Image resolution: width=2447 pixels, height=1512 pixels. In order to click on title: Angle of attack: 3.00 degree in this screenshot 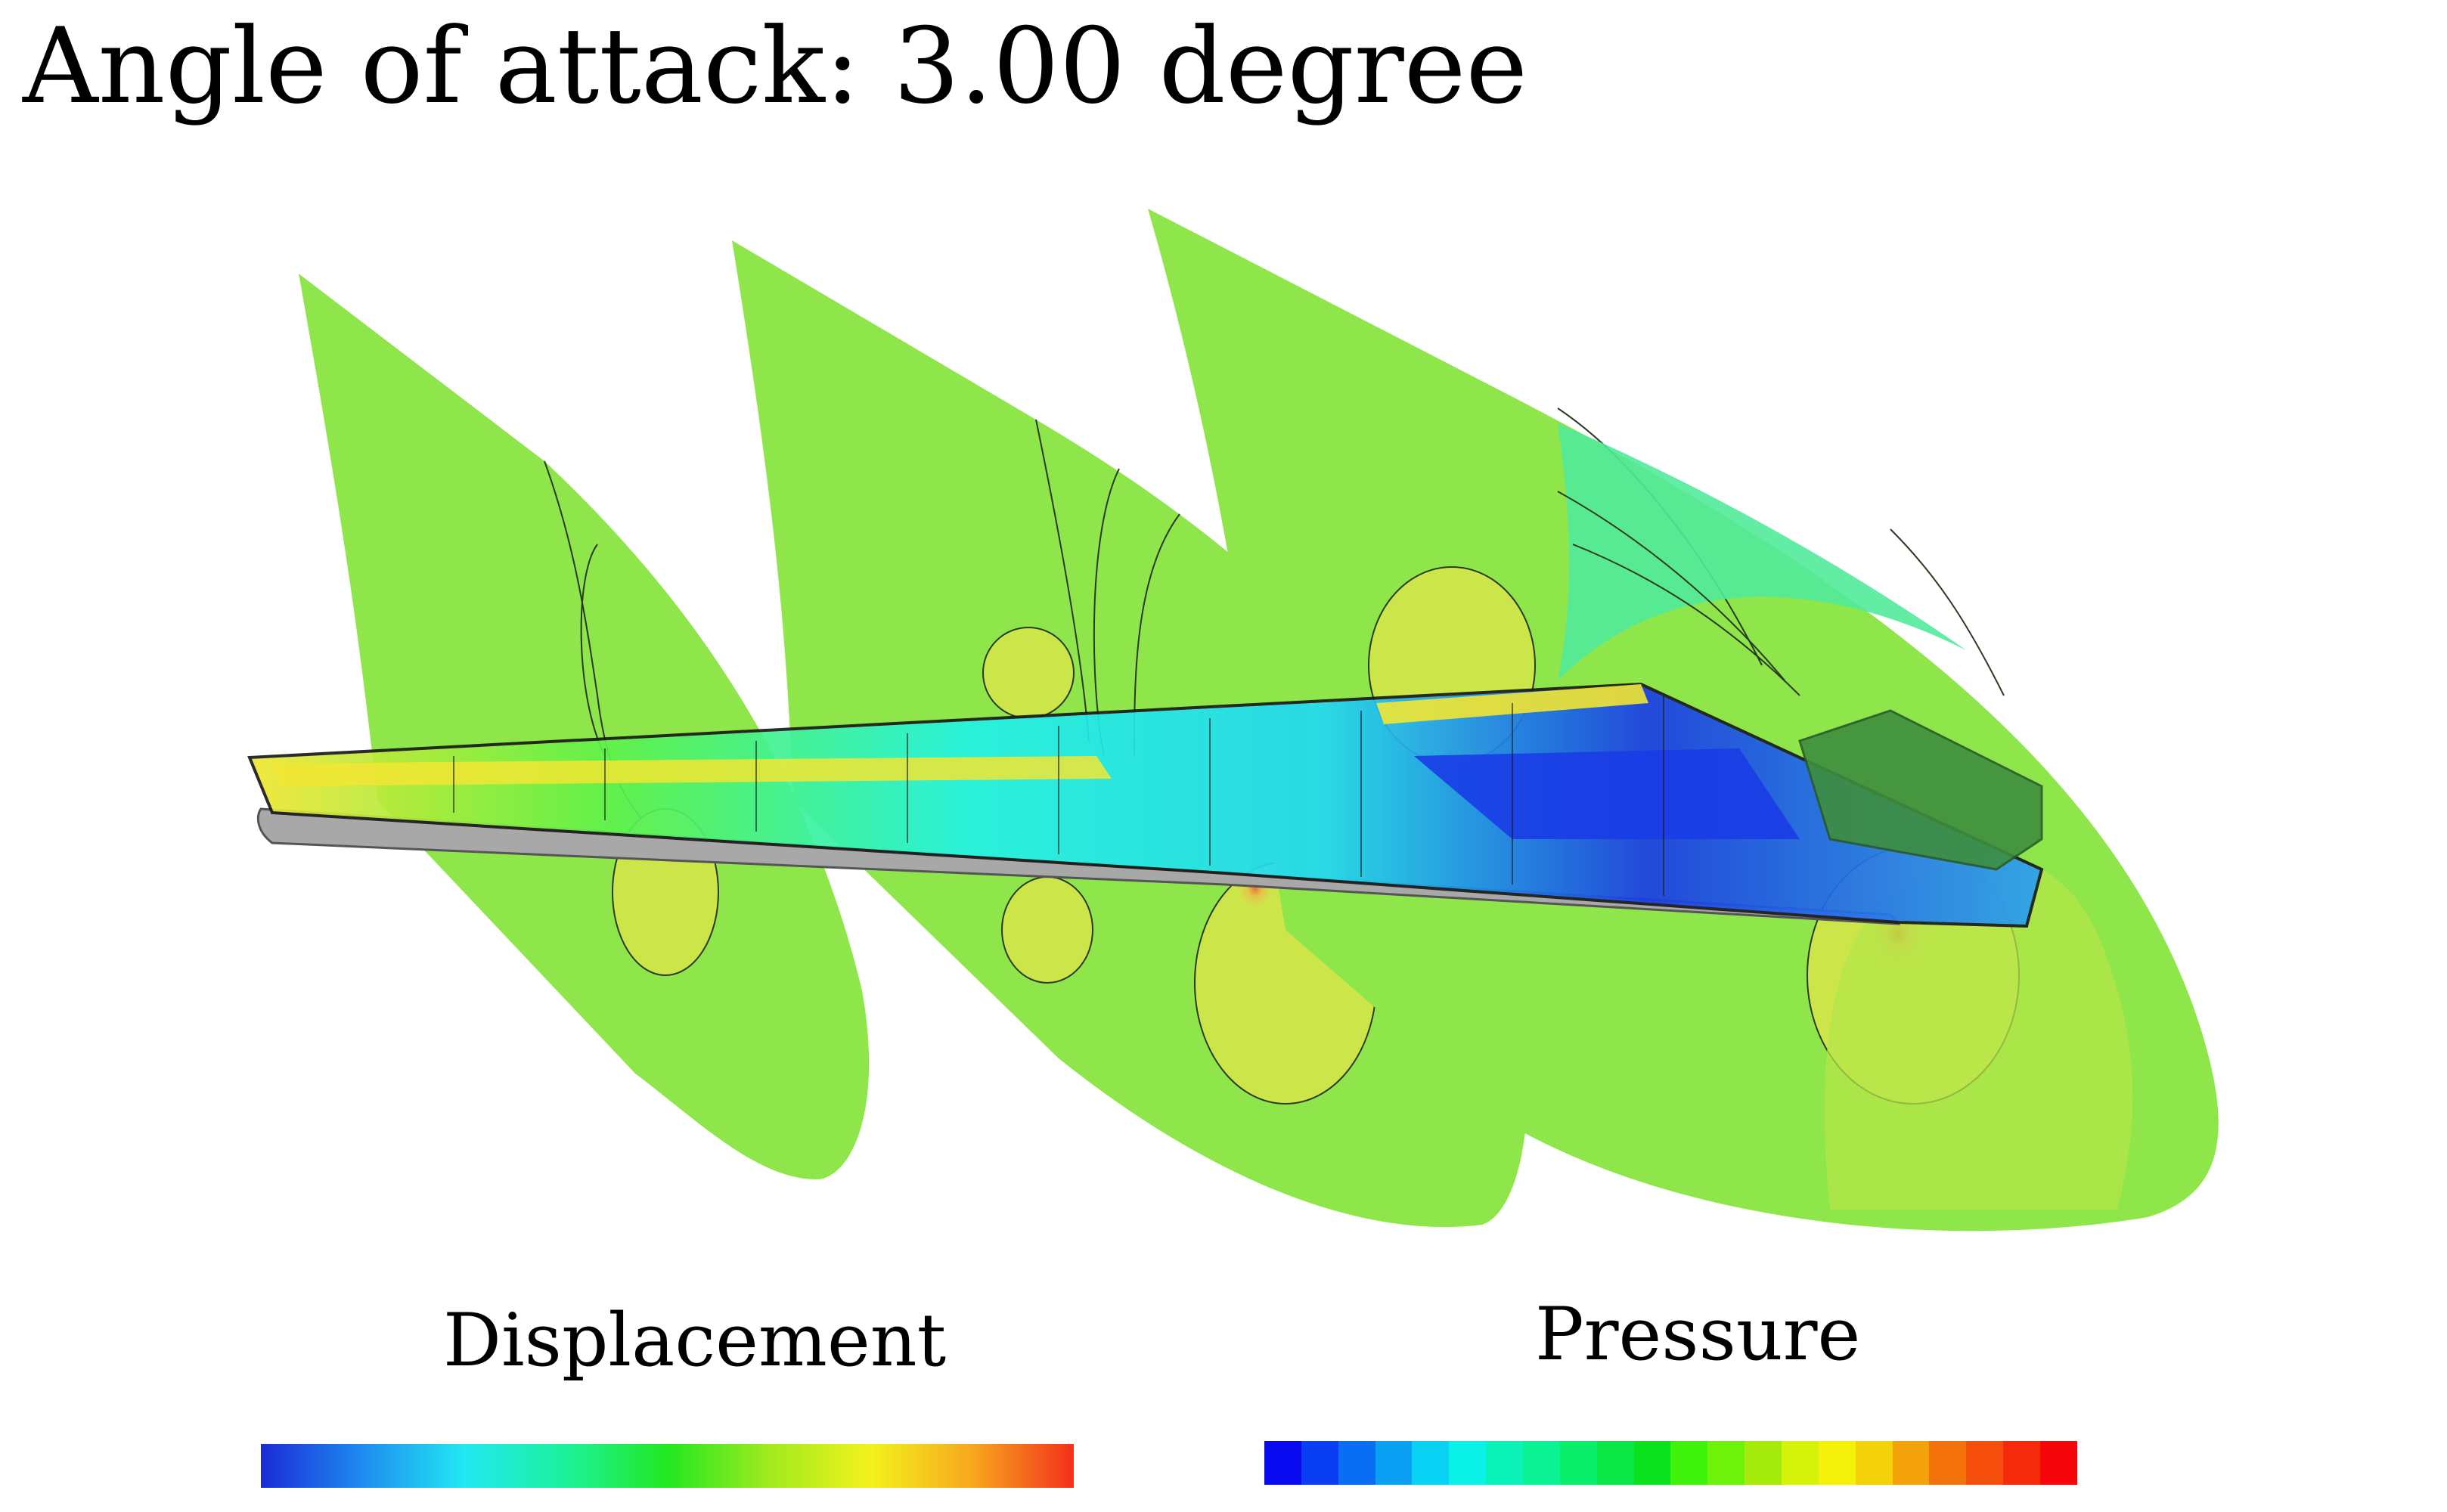, I will do `click(776, 66)`.